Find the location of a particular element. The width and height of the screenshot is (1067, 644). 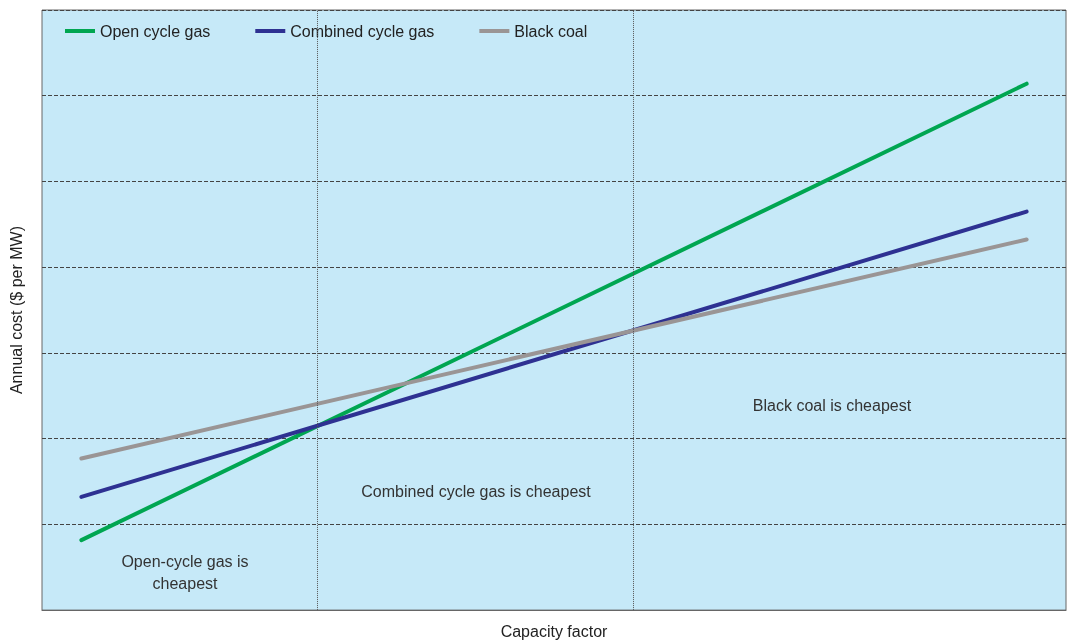

annotation: Black coal is cheapest is located at coordinates (832, 405).